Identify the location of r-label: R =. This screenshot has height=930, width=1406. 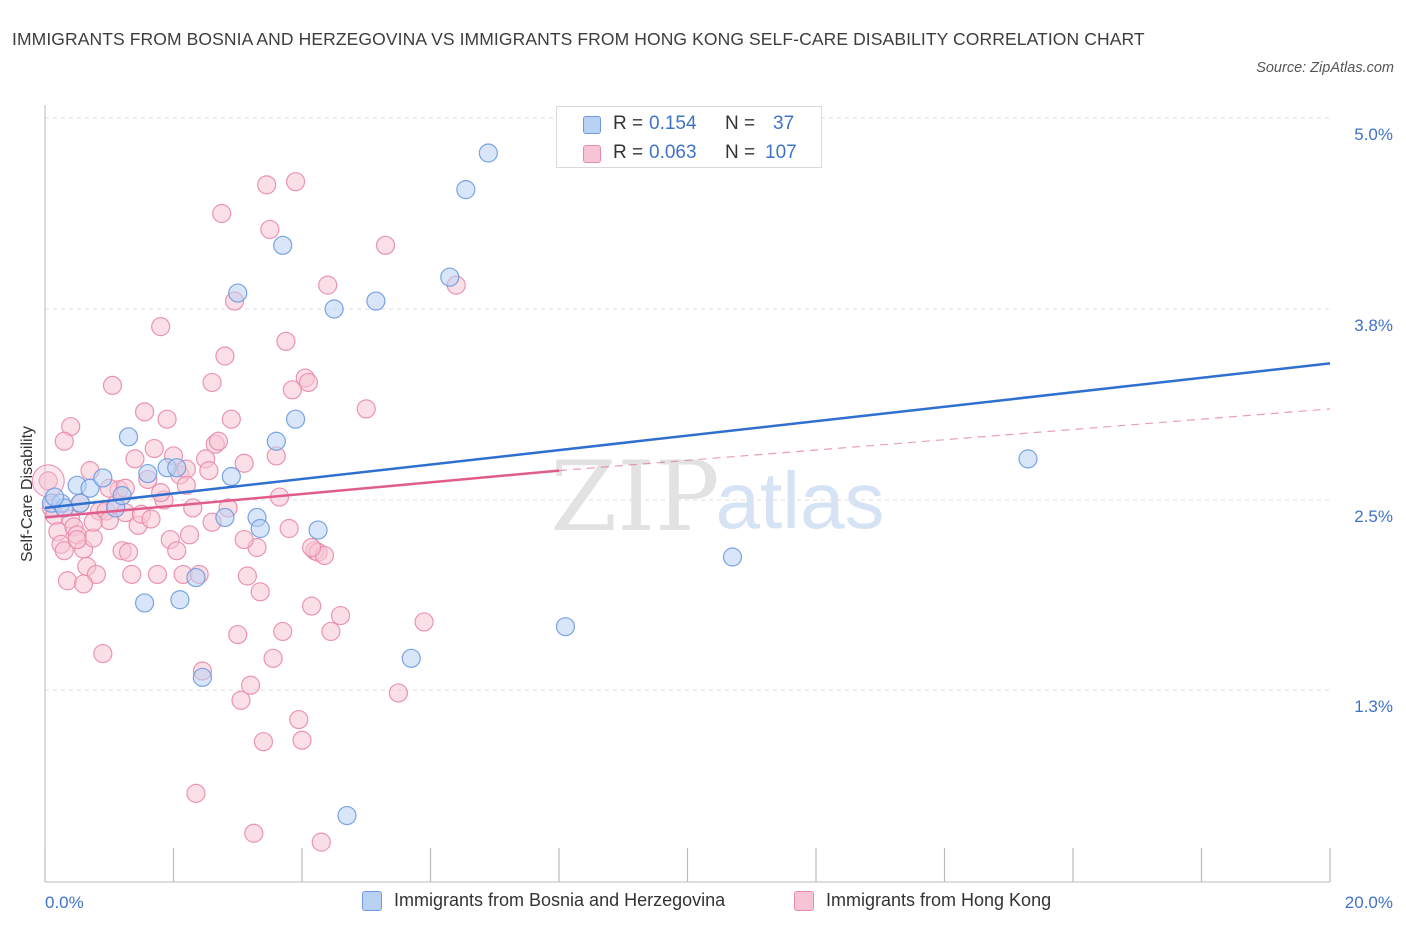
(628, 152).